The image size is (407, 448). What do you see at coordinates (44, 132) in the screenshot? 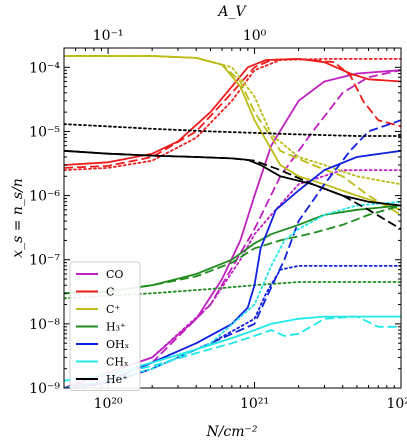
I see `y-tick-label: 10⁻⁵` at bounding box center [44, 132].